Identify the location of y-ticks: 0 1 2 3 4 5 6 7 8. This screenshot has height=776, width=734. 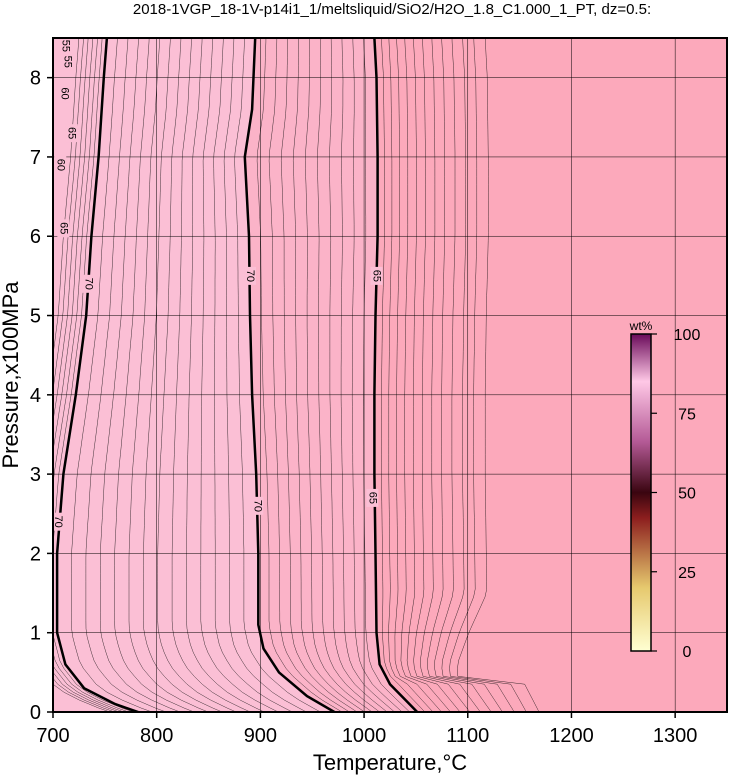
(41, 396).